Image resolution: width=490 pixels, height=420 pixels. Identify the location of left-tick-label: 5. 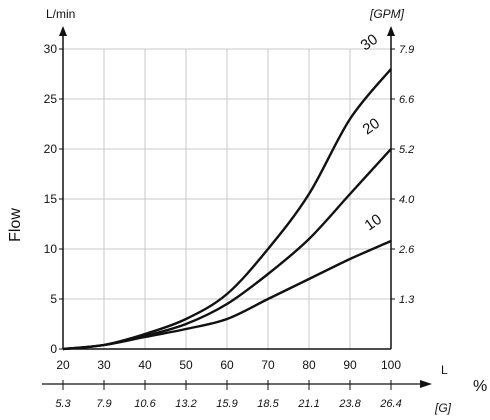
(53, 299).